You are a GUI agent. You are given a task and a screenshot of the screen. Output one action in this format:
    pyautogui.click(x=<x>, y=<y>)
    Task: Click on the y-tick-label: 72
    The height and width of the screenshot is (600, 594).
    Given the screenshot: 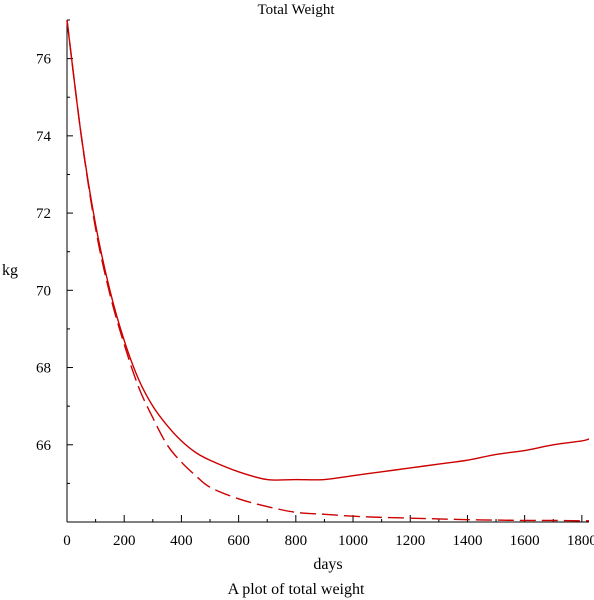 What is the action you would take?
    pyautogui.click(x=43, y=214)
    